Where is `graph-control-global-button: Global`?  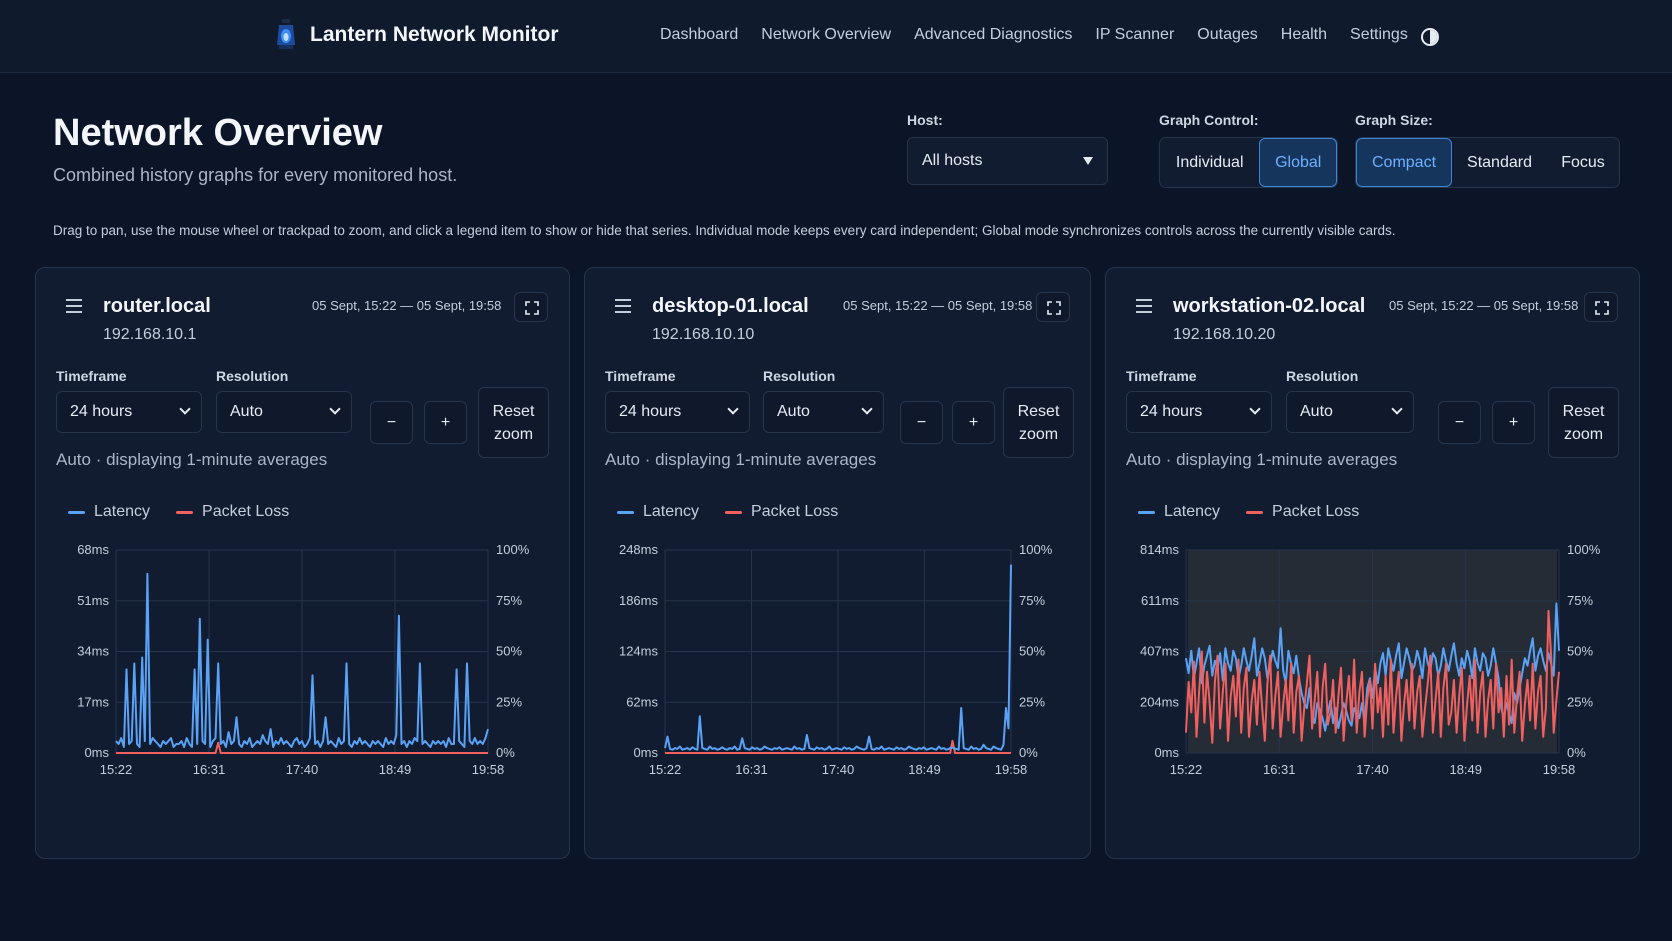 graph-control-global-button: Global is located at coordinates (1298, 162).